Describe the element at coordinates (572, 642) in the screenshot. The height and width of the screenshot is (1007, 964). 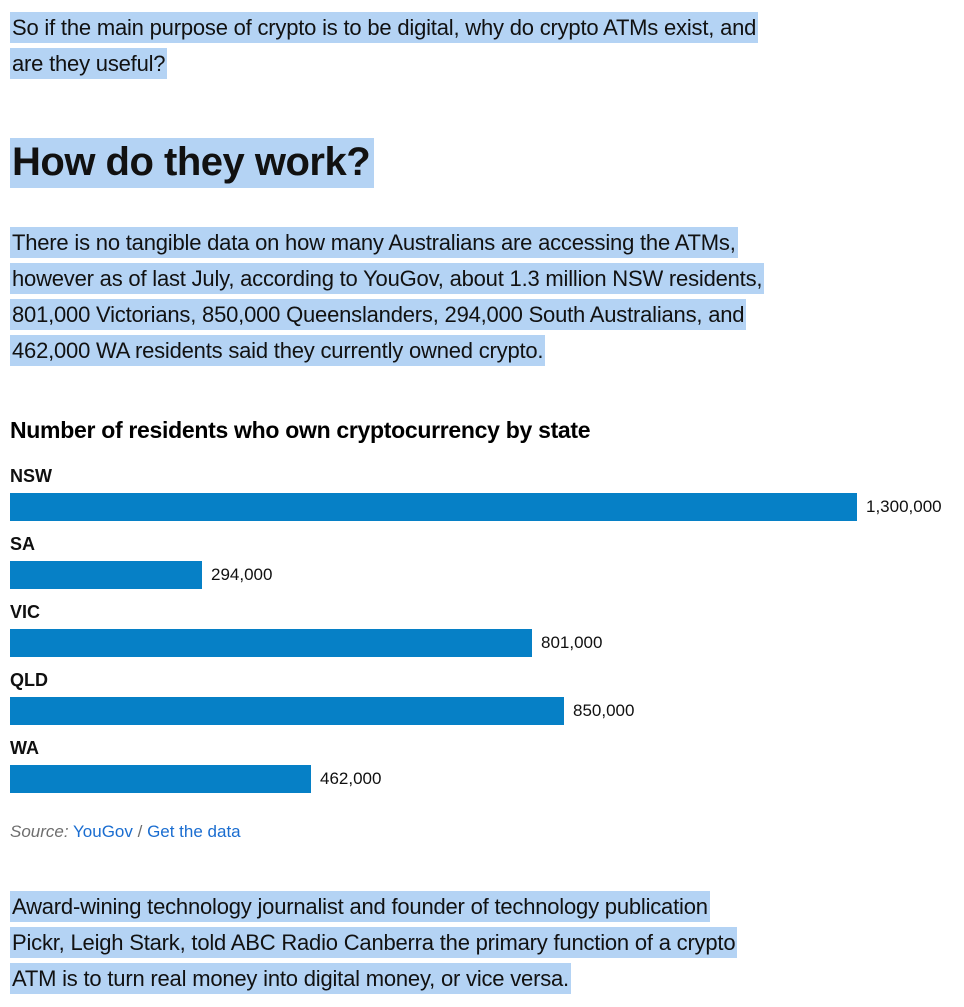
I see `bar-value-label: 801,000` at that location.